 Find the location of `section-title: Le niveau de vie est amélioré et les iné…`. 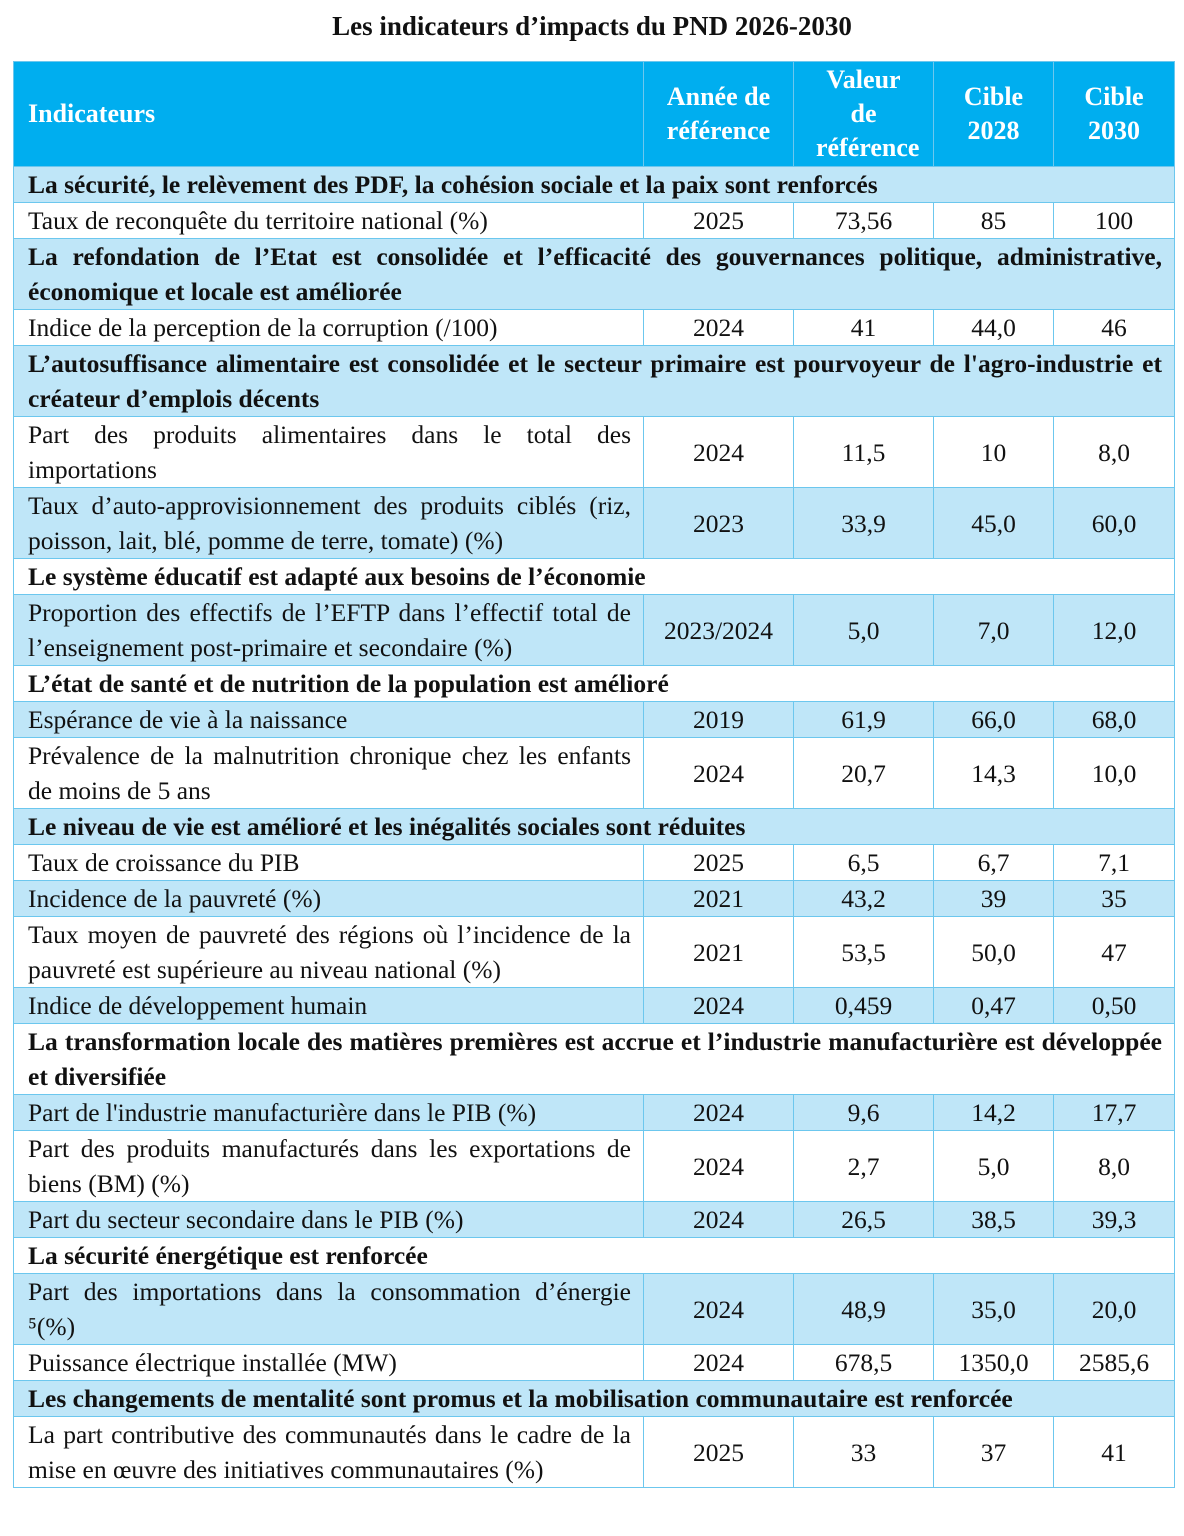

section-title: Le niveau de vie est amélioré et les iné… is located at coordinates (594, 826).